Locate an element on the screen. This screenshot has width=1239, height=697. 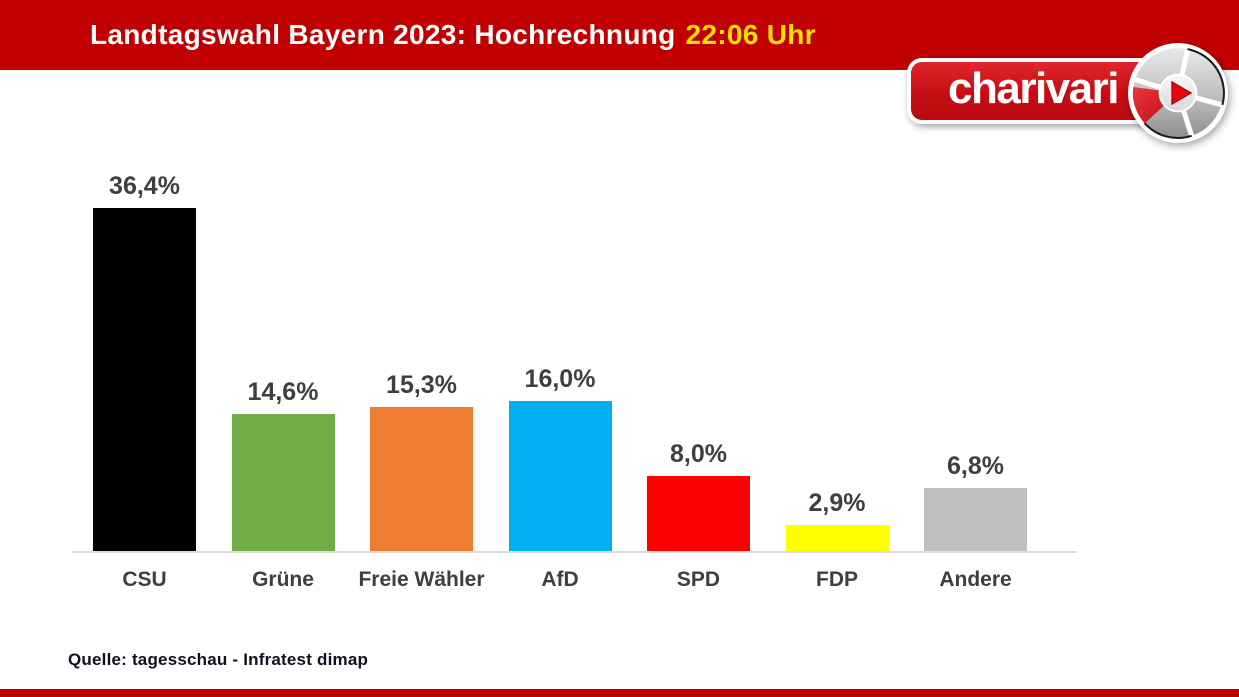
play-wheel-icon is located at coordinates (1178, 93).